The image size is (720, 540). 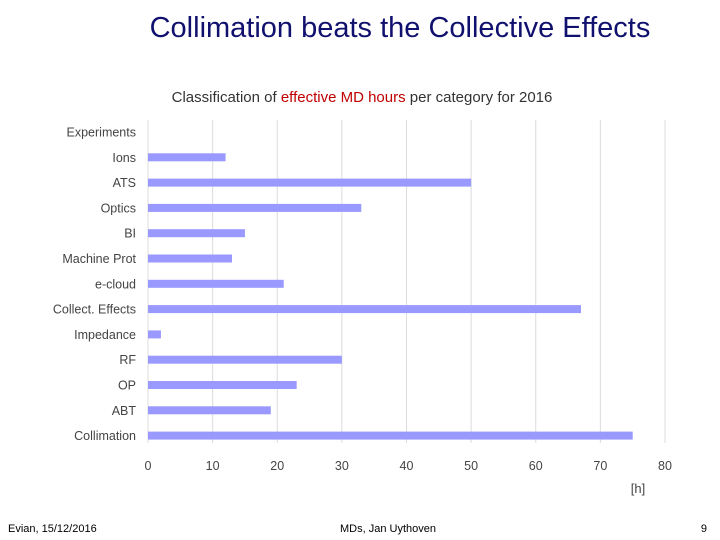 What do you see at coordinates (600, 466) in the screenshot?
I see `x-tick-label: 70` at bounding box center [600, 466].